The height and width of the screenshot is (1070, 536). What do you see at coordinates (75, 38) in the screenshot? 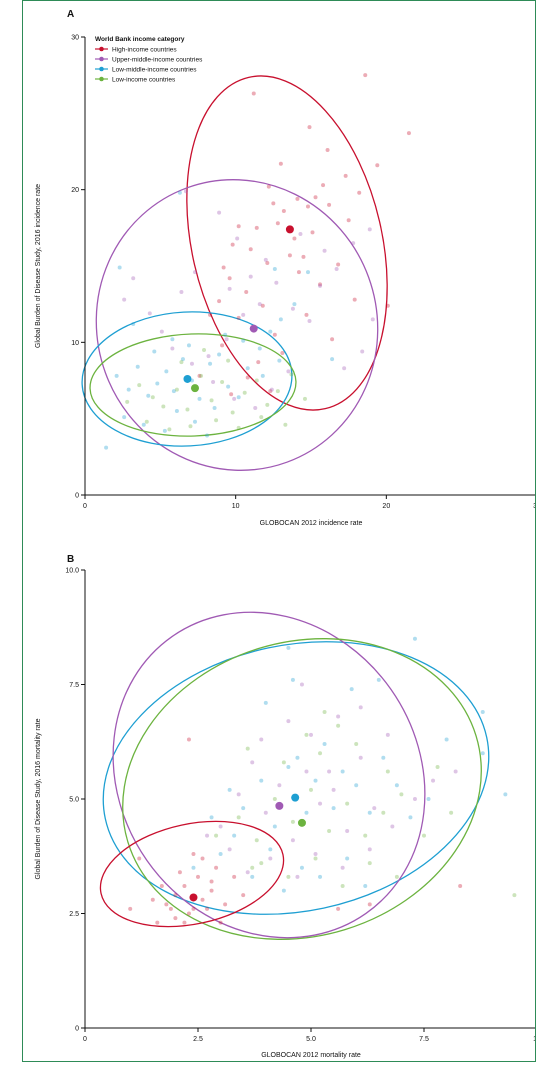
I see `y-tick-label-a: 30` at bounding box center [75, 38].